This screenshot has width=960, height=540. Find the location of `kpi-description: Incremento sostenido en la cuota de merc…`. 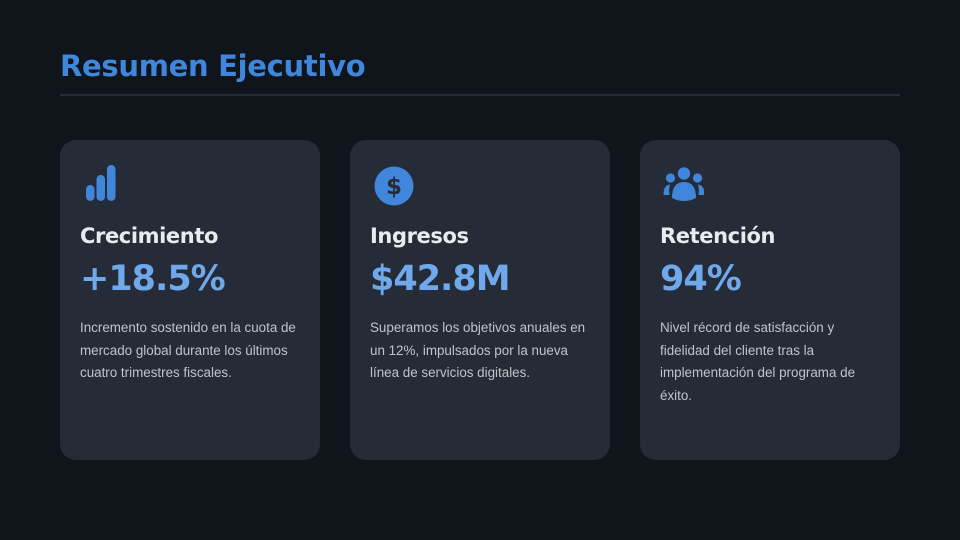

kpi-description: Incremento sostenido en la cuota de merc… is located at coordinates (188, 350).